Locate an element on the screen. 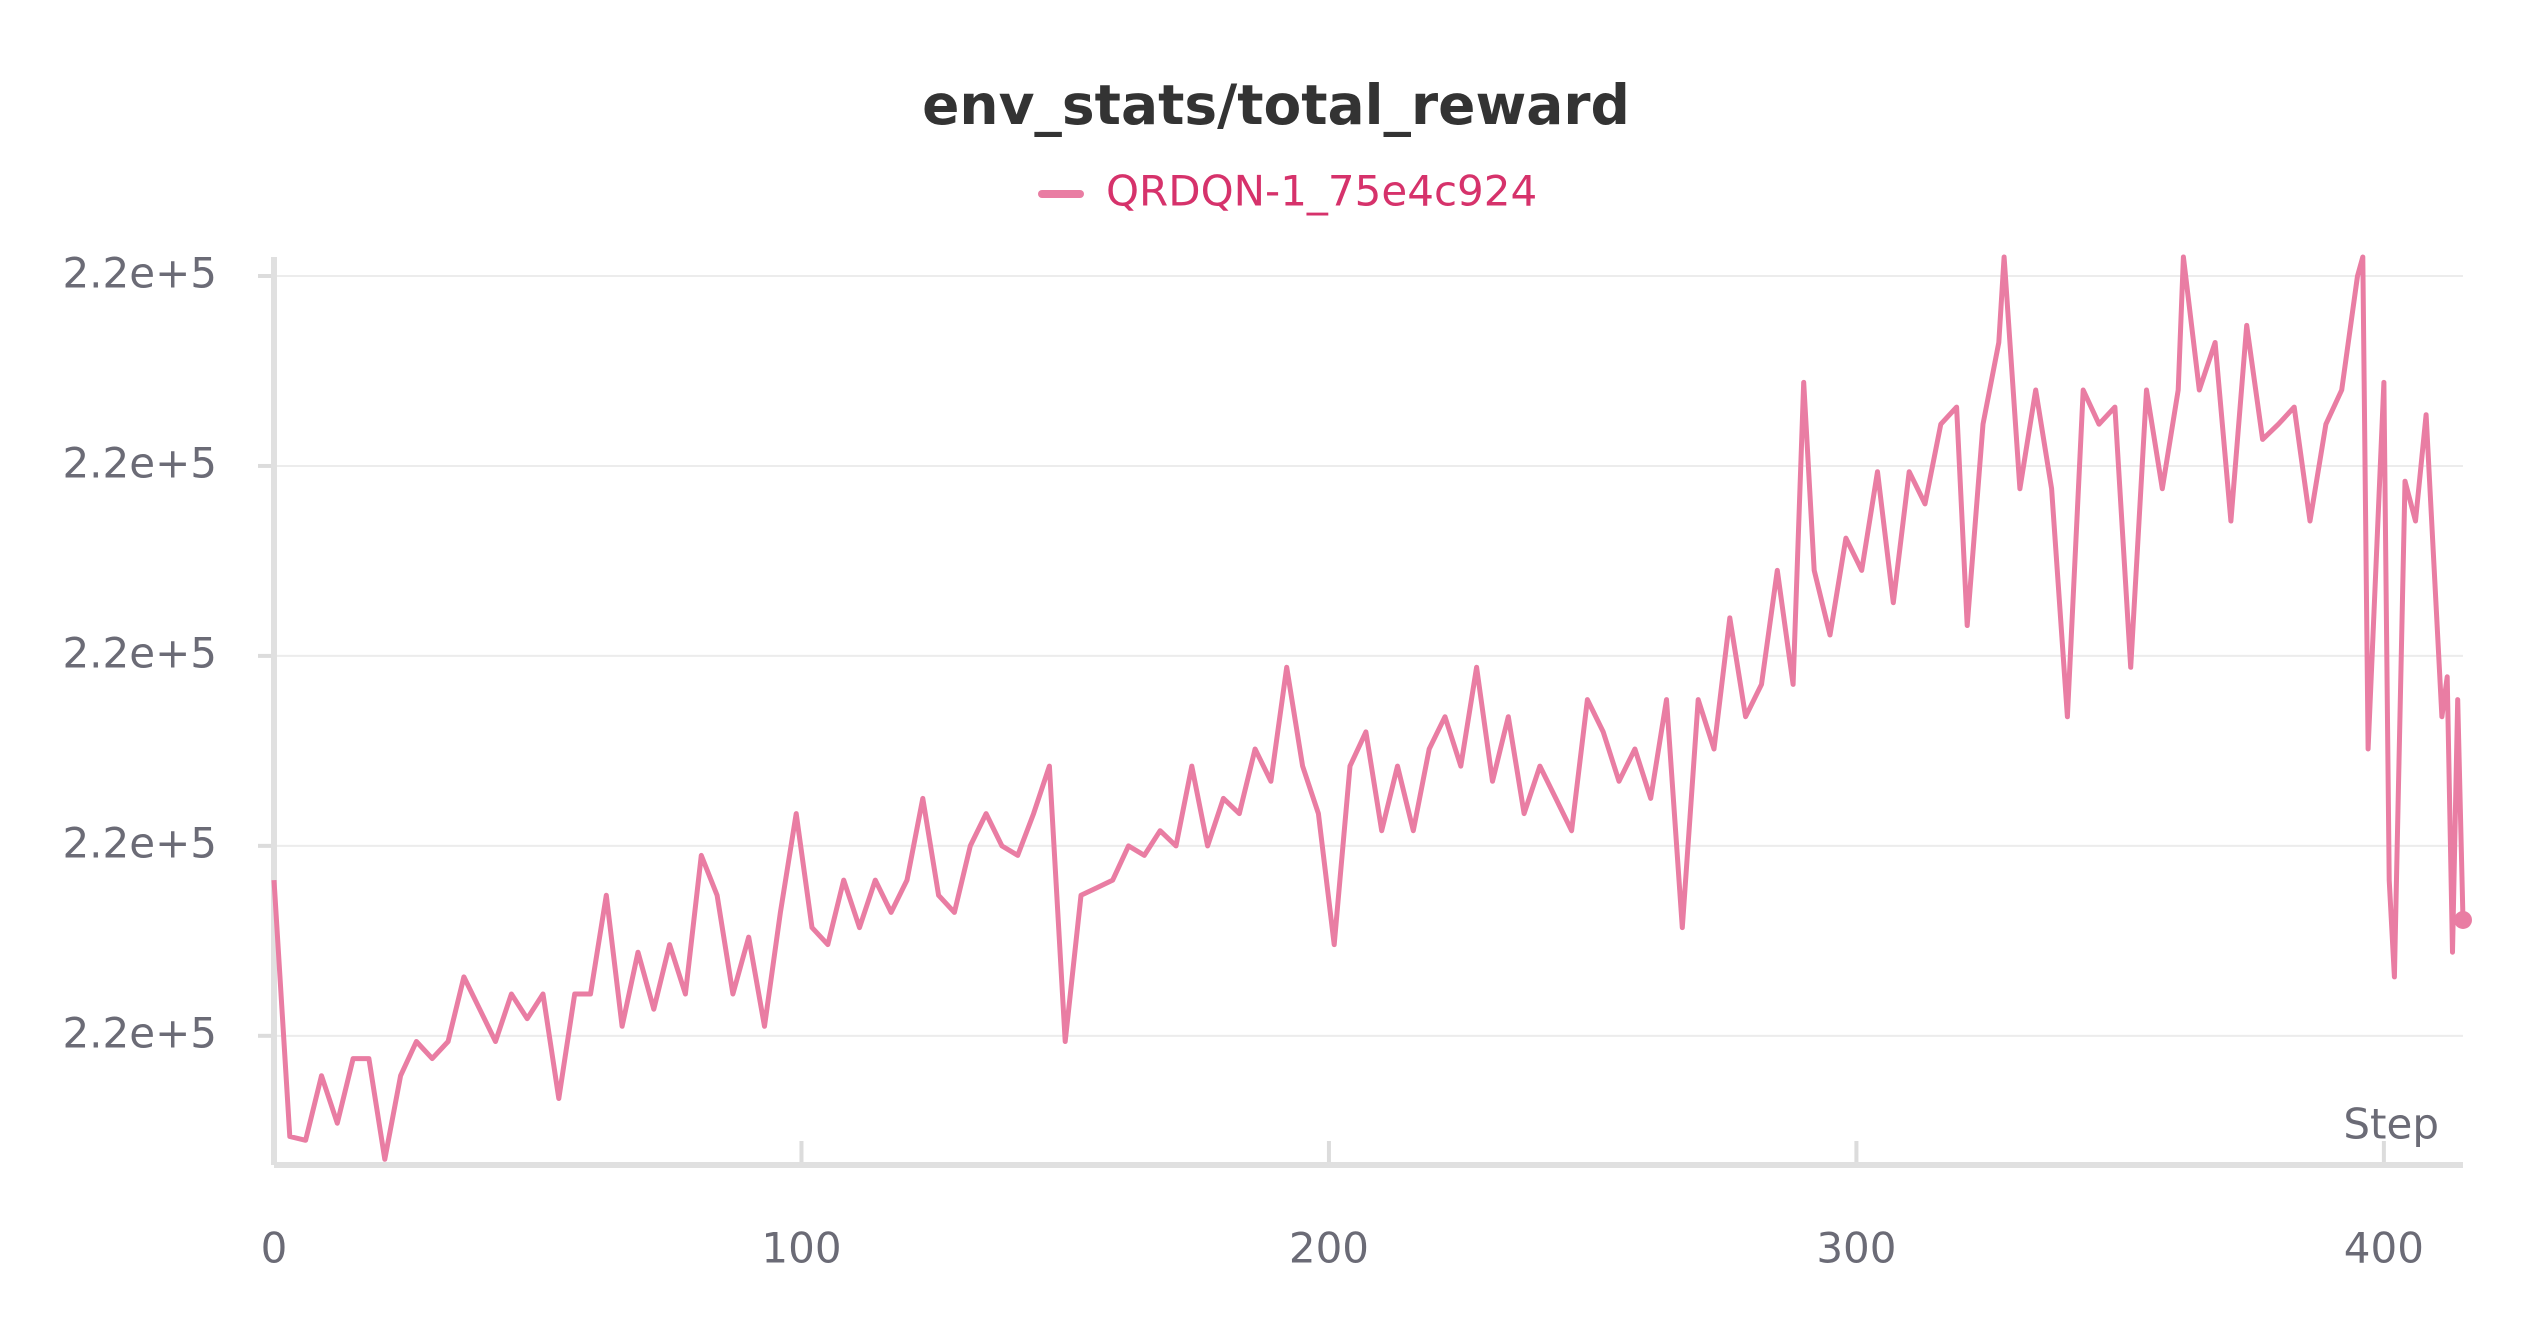 Image resolution: width=2528 pixels, height=1328 pixels. legend-label: QRDQN-1_75e4c924 is located at coordinates (1321, 191).